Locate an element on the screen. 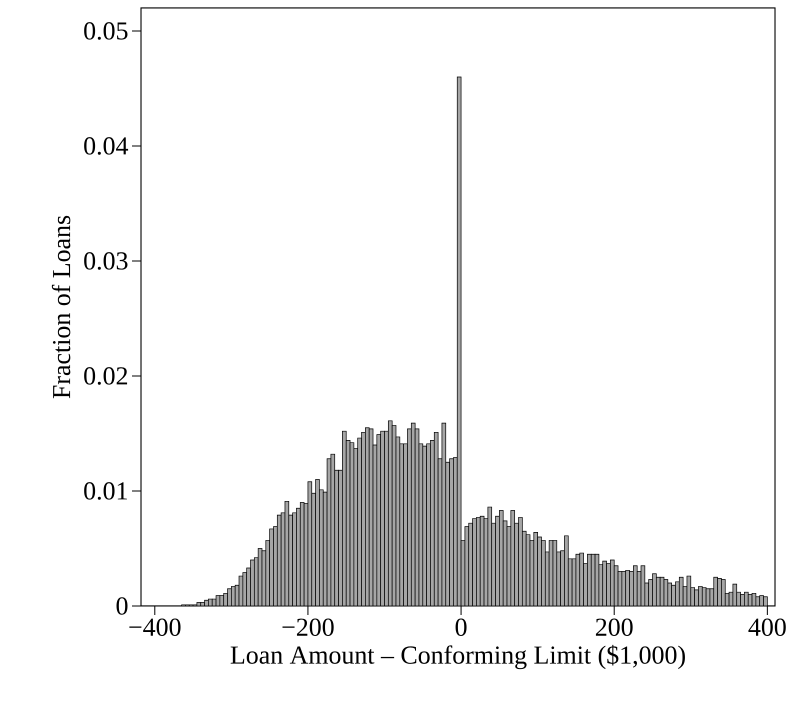 The image size is (806, 714). y-tick-label: 0.03 is located at coordinates (106, 261).